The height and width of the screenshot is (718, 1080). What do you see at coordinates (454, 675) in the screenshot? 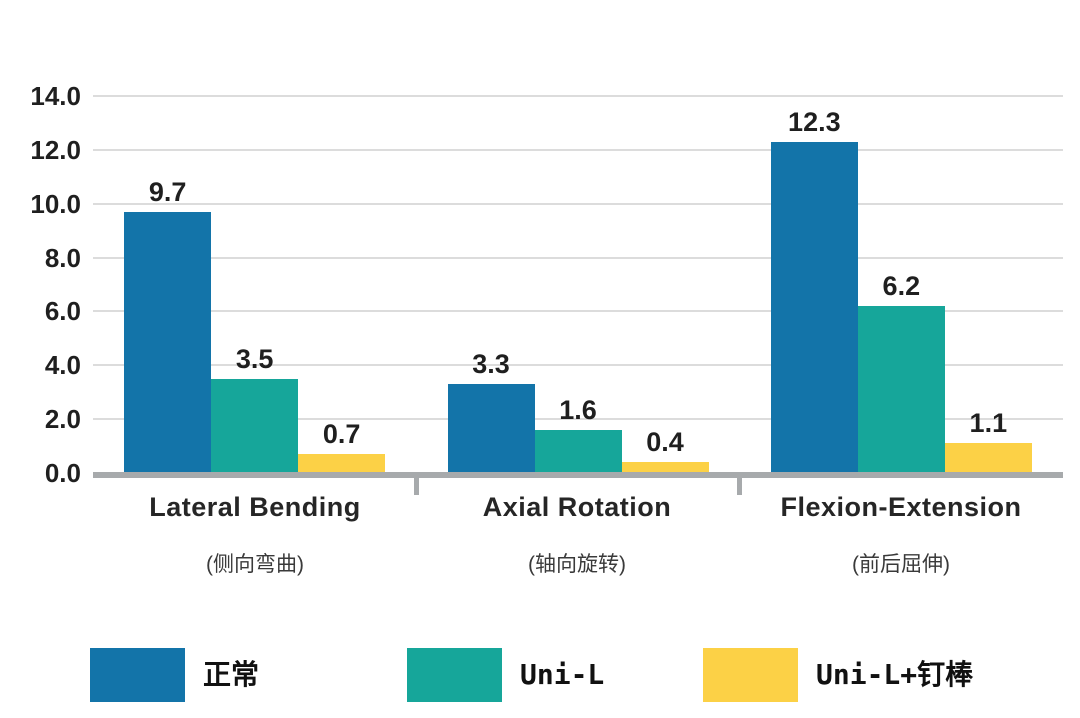
I see `legend-swatch-uni-l` at bounding box center [454, 675].